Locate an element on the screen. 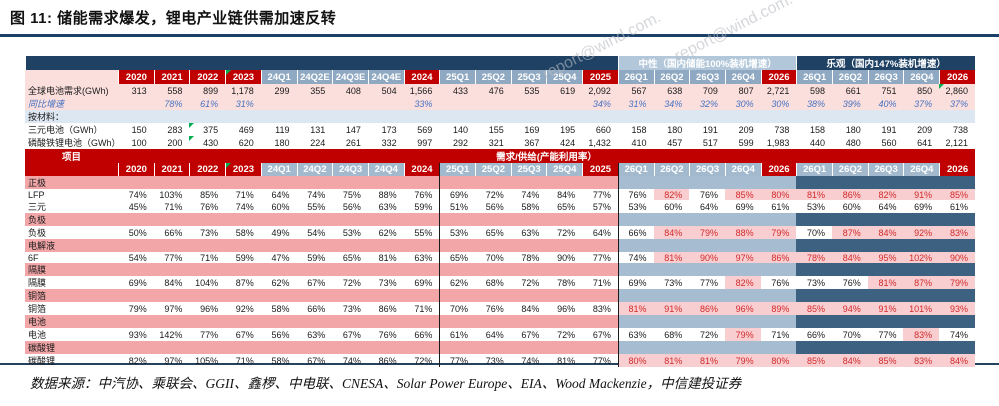 The width and height of the screenshot is (999, 406). value-cell: 70% is located at coordinates (851, 334).